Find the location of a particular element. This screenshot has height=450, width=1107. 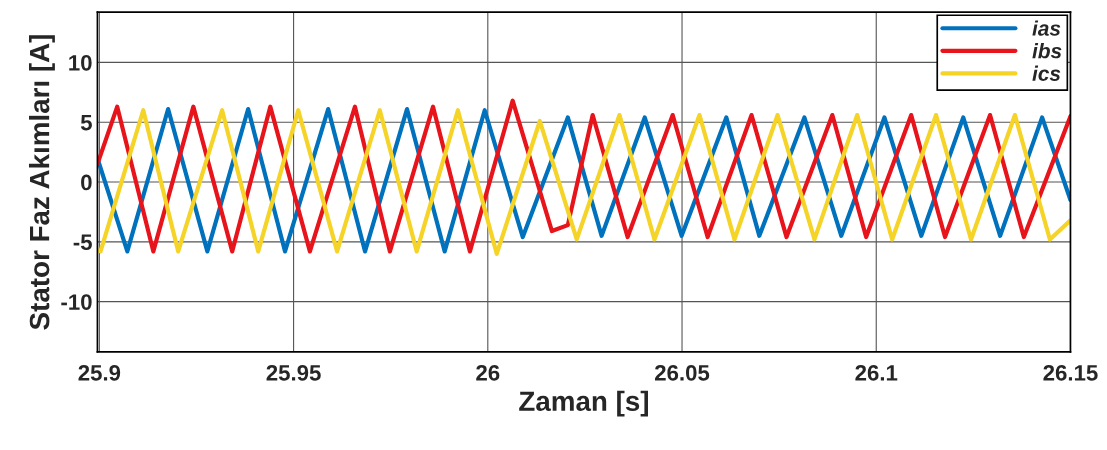

x-tick-label: 26.05 is located at coordinates (682, 372).